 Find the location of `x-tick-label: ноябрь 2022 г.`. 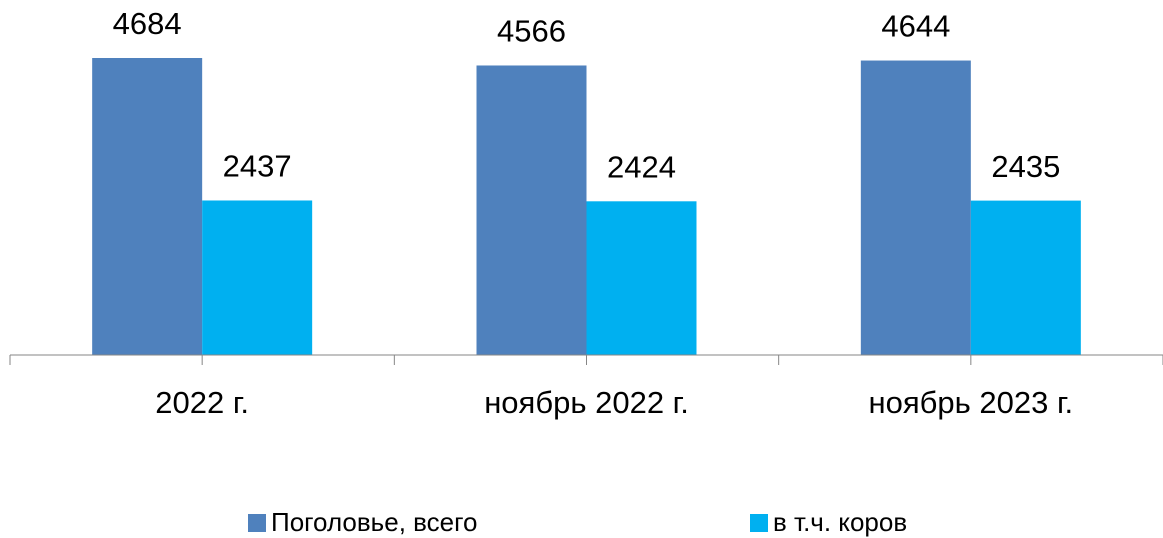

x-tick-label: ноябрь 2022 г. is located at coordinates (586, 402).